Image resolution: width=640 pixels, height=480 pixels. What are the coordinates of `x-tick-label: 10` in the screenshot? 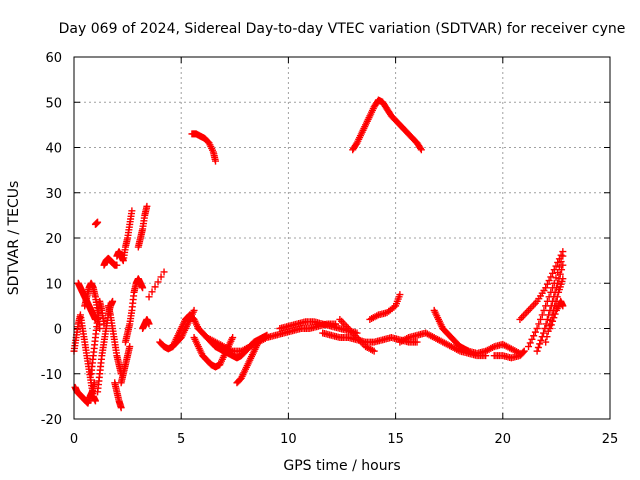 It's located at (288, 439).